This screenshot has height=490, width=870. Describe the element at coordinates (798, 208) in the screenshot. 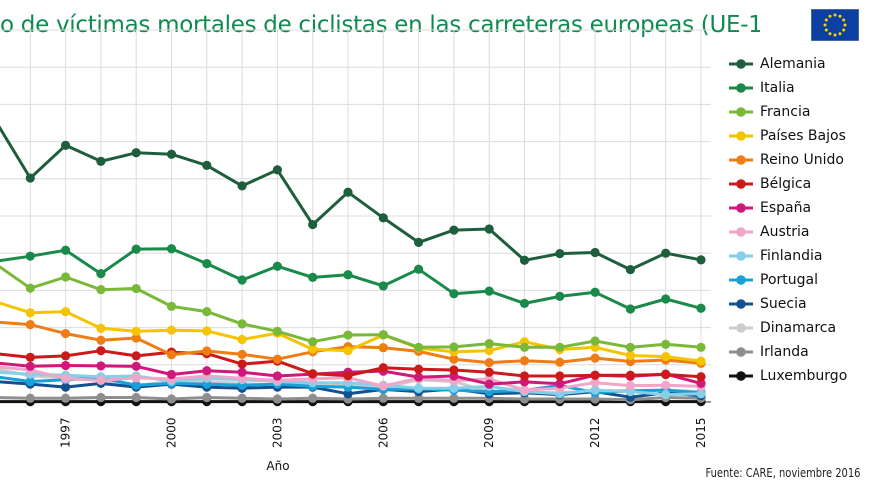

I see `legend-item: España` at that location.